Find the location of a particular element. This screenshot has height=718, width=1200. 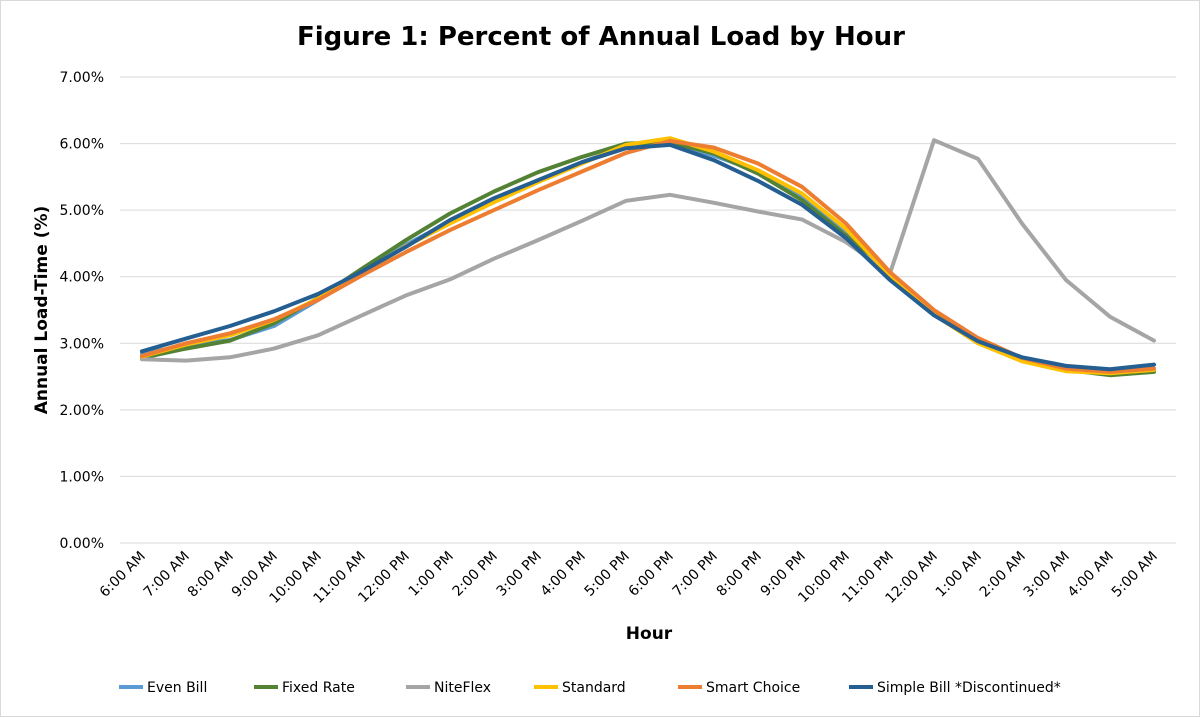

legend-item-smart-choice: Smart Choice is located at coordinates (739, 688).